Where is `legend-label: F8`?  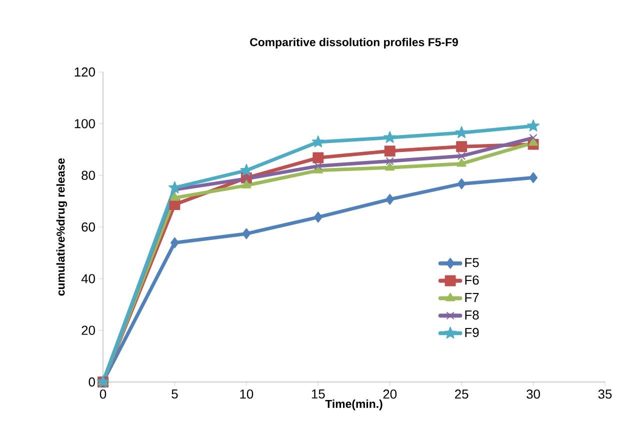 legend-label: F8 is located at coordinates (472, 315).